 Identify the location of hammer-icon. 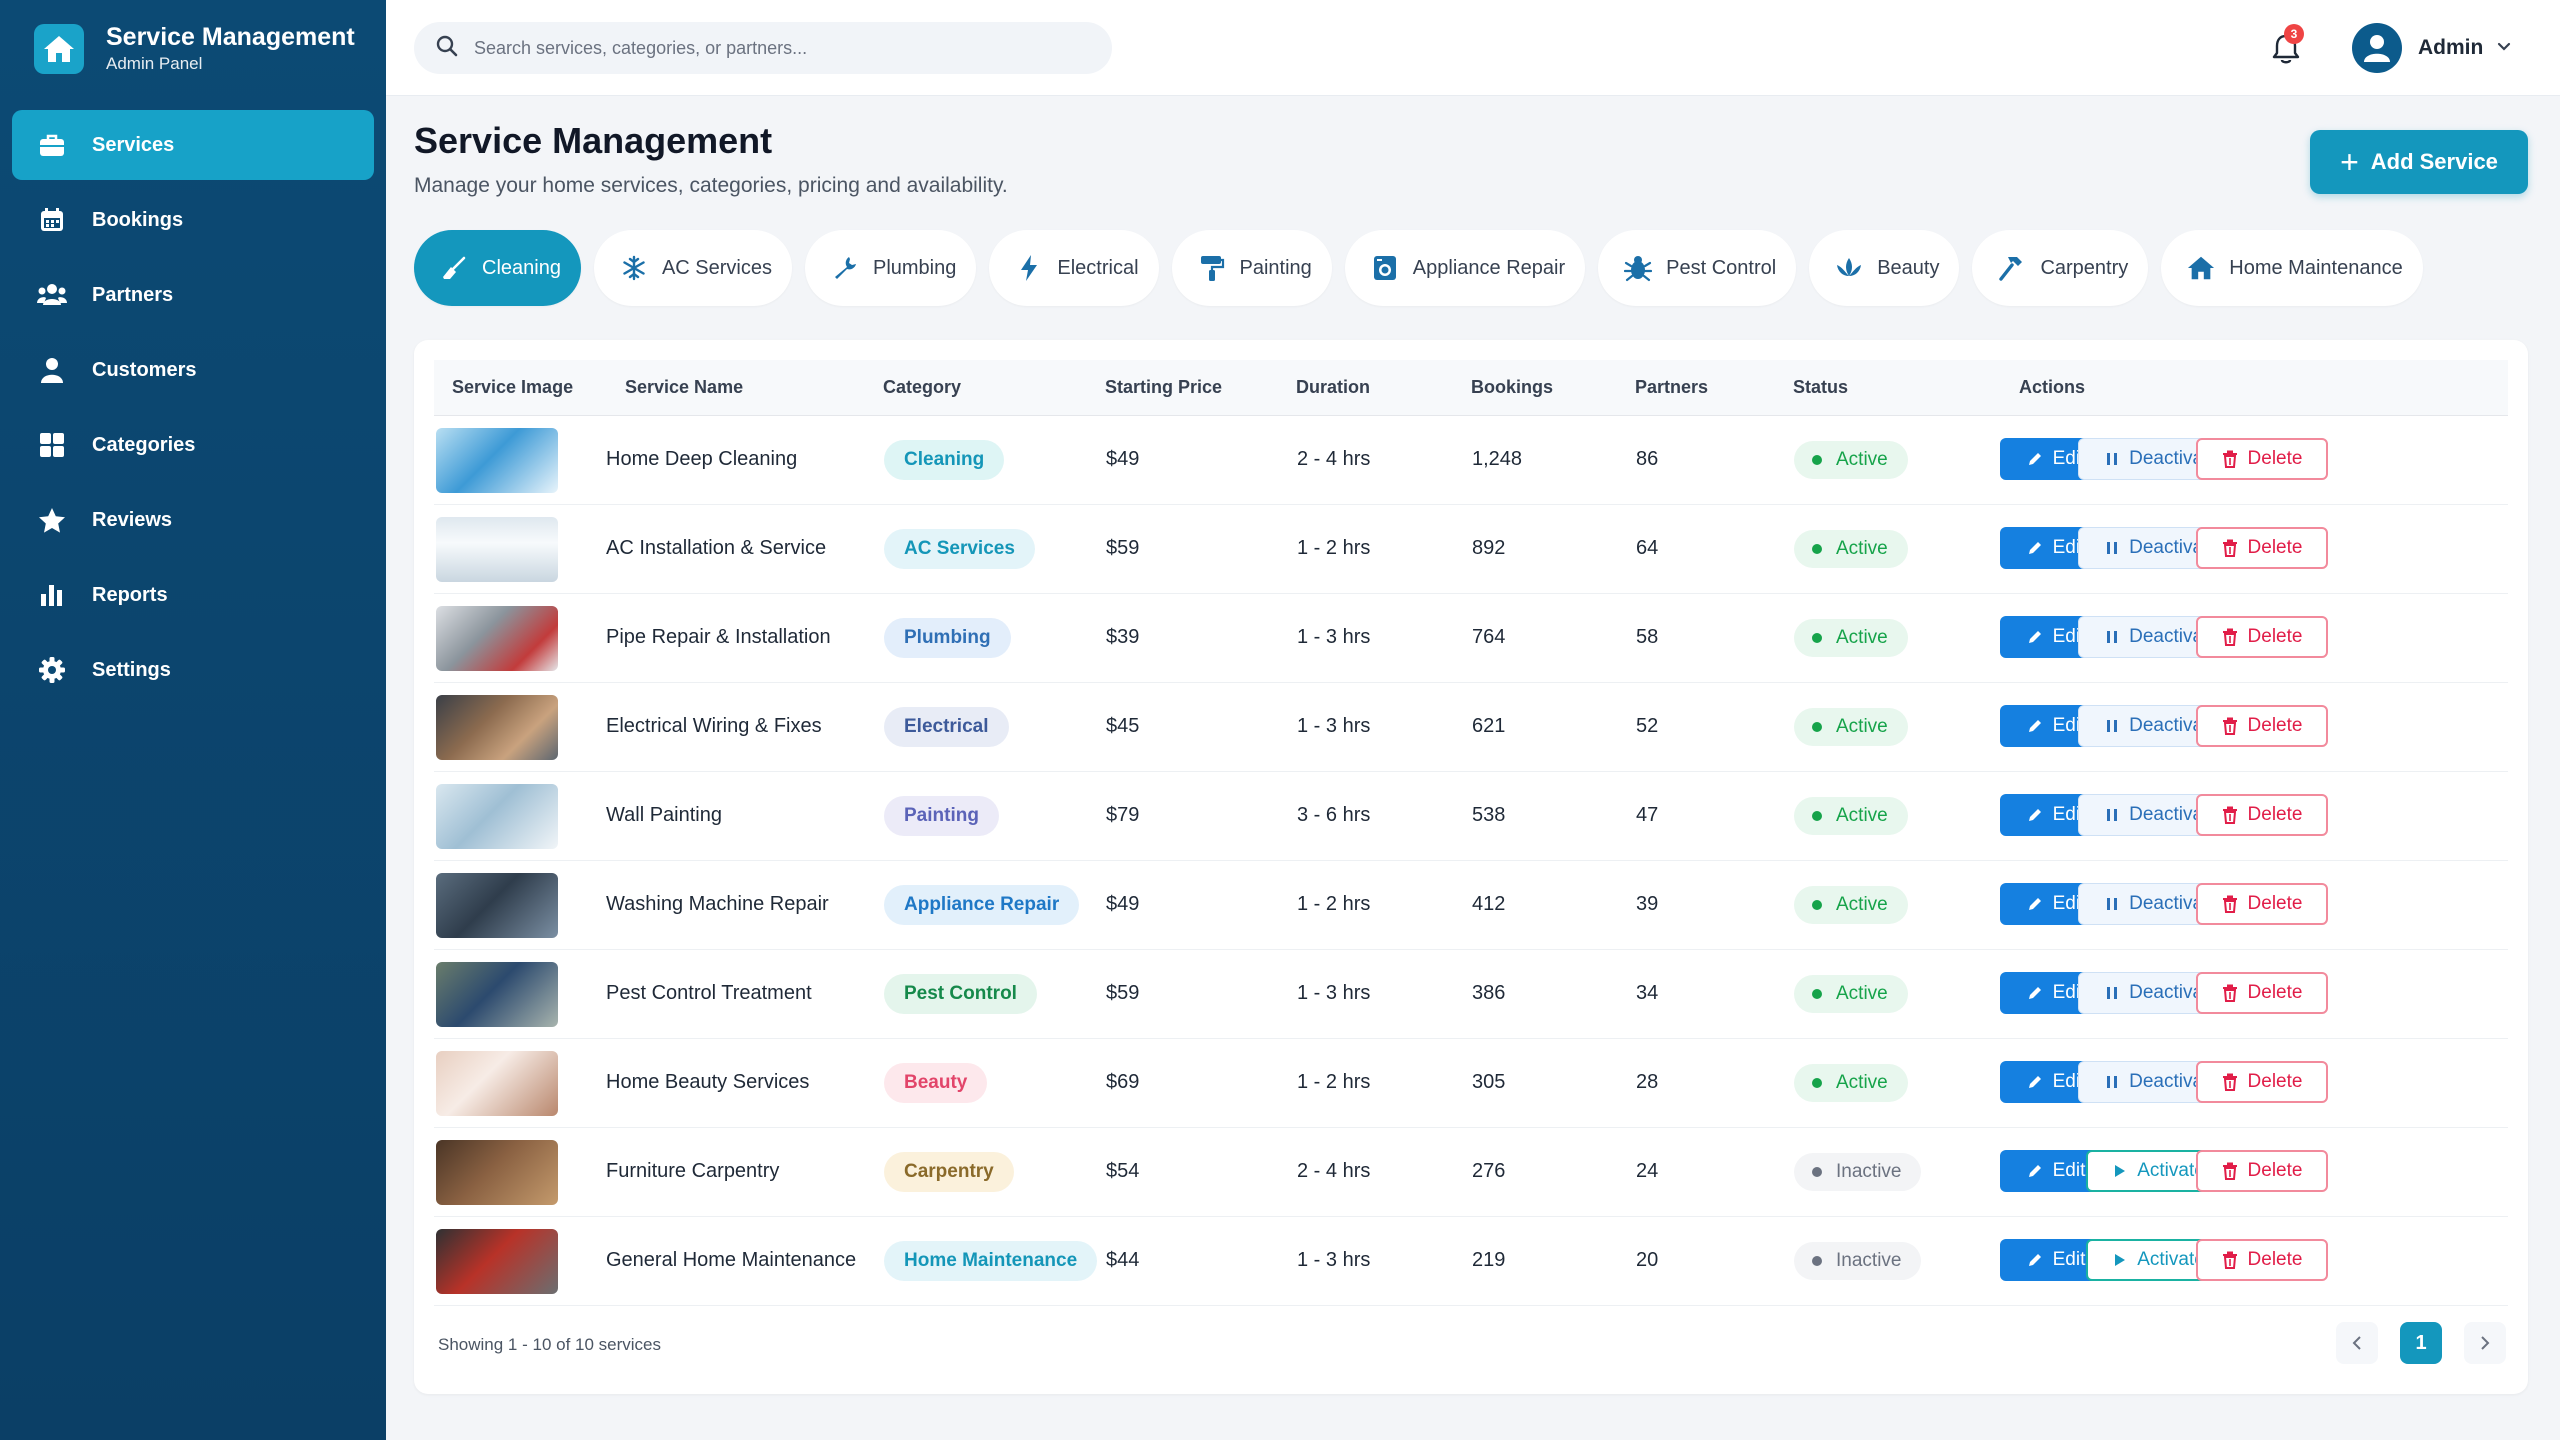
(2012, 268).